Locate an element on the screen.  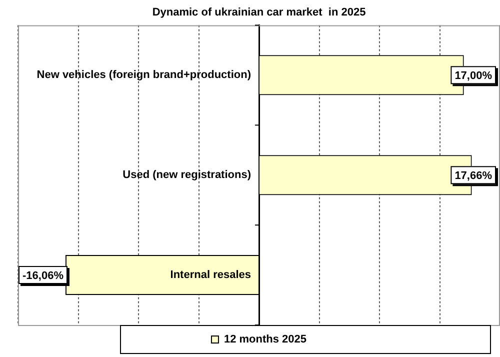
data-label: 17,66% is located at coordinates (473, 176).